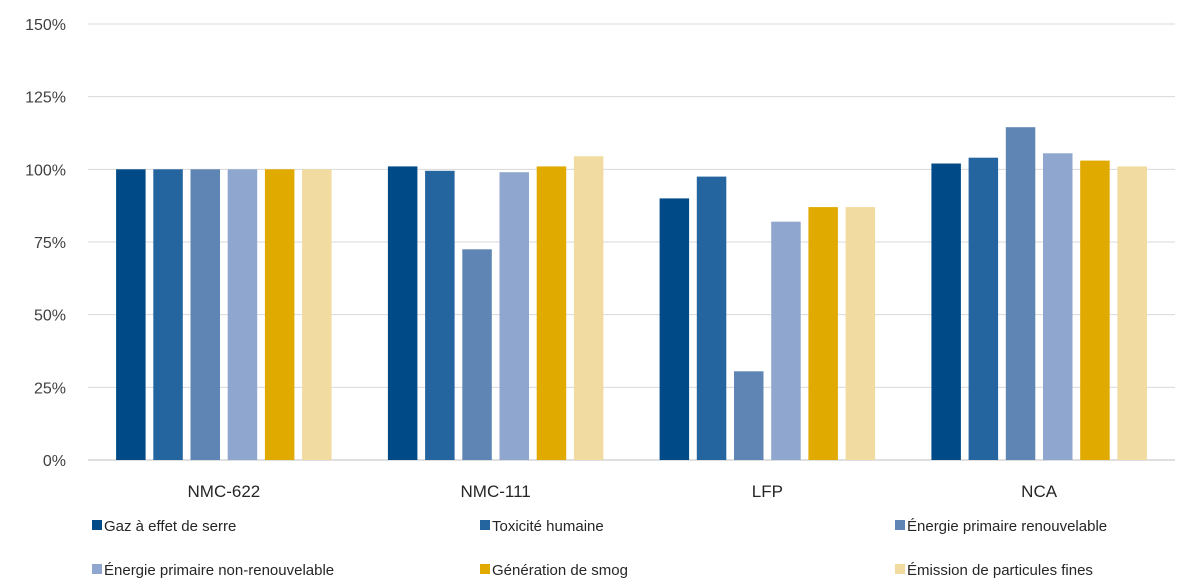 The image size is (1193, 586). Describe the element at coordinates (219, 570) in the screenshot. I see `legend-label: Énergie primaire non-renouvelable` at that location.